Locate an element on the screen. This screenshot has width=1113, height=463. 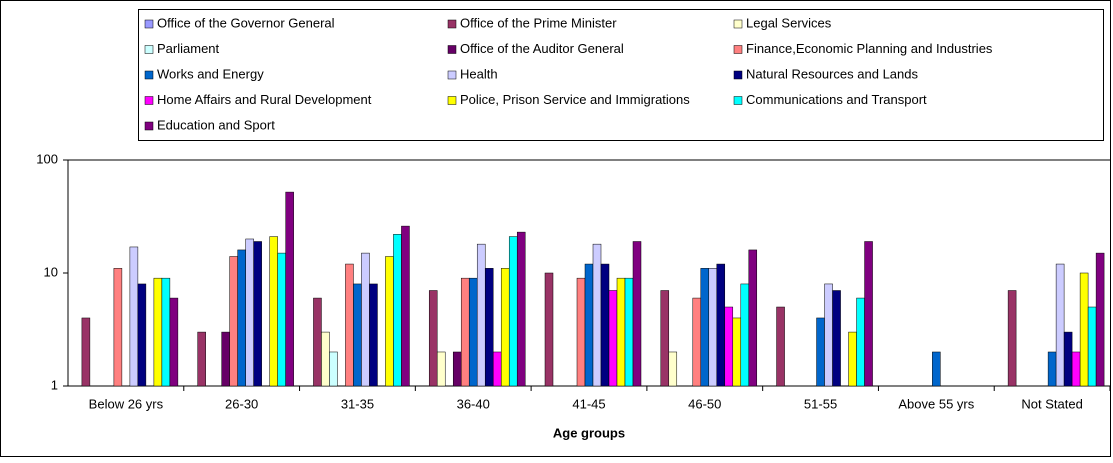
legend-label: Communications and Transport is located at coordinates (836, 99).